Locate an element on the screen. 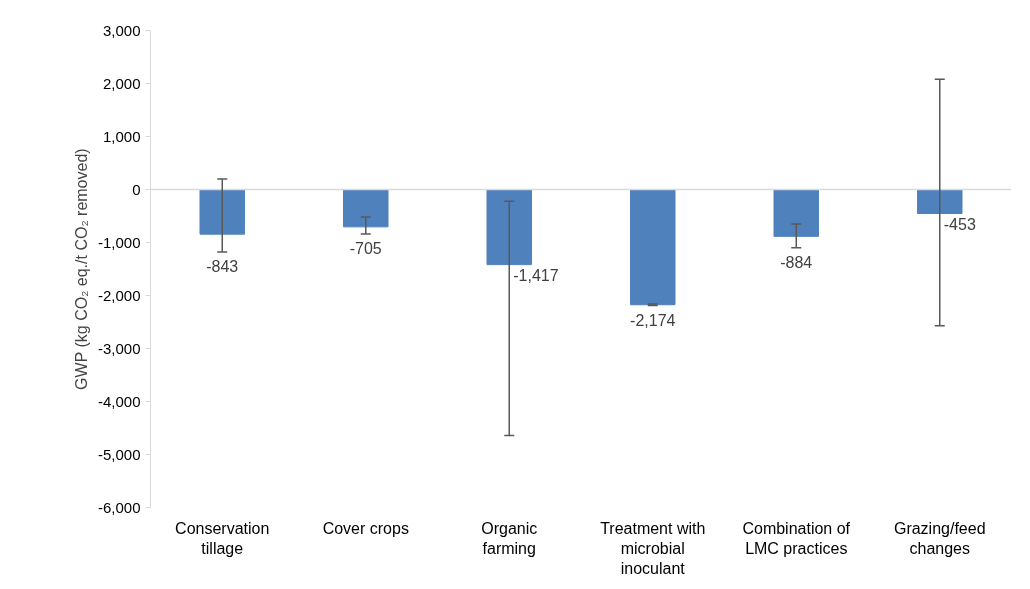 This screenshot has width=1030, height=589. y-tick-label: -3,000 is located at coordinates (119, 348).